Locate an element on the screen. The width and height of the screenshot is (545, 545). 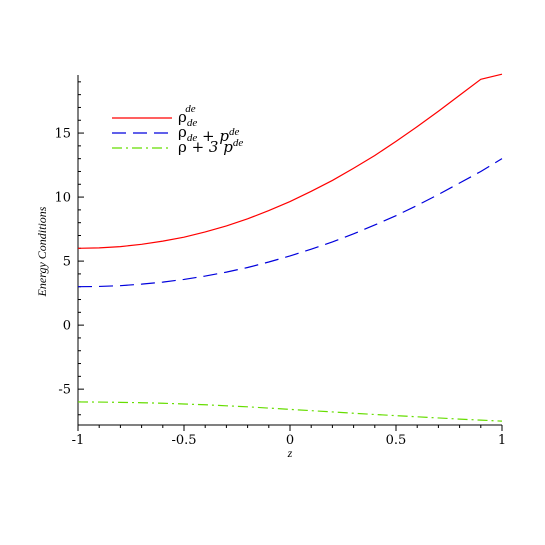
y-axis-label: Energy Conditions is located at coordinates (42, 251).